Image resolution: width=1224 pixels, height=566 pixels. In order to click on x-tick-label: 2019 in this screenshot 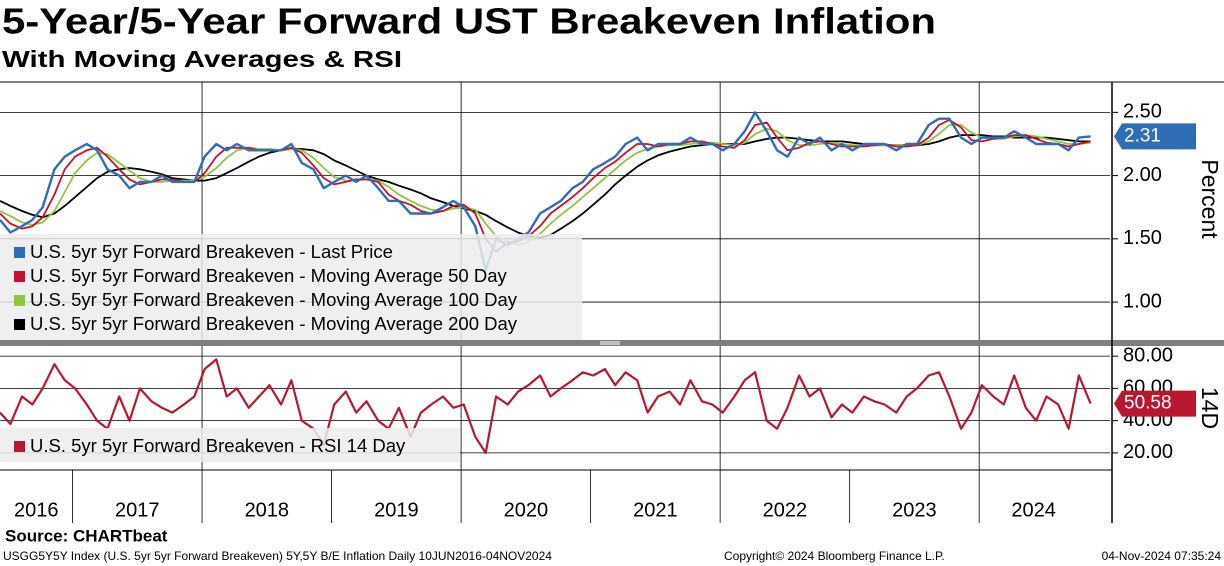, I will do `click(396, 510)`.